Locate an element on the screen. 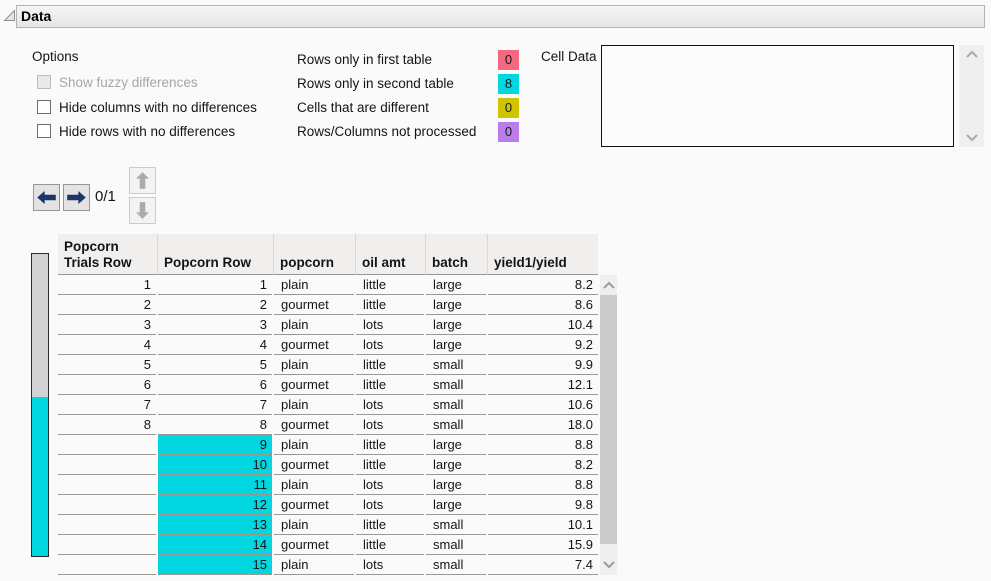  section-header-bar: Data is located at coordinates (500, 16).